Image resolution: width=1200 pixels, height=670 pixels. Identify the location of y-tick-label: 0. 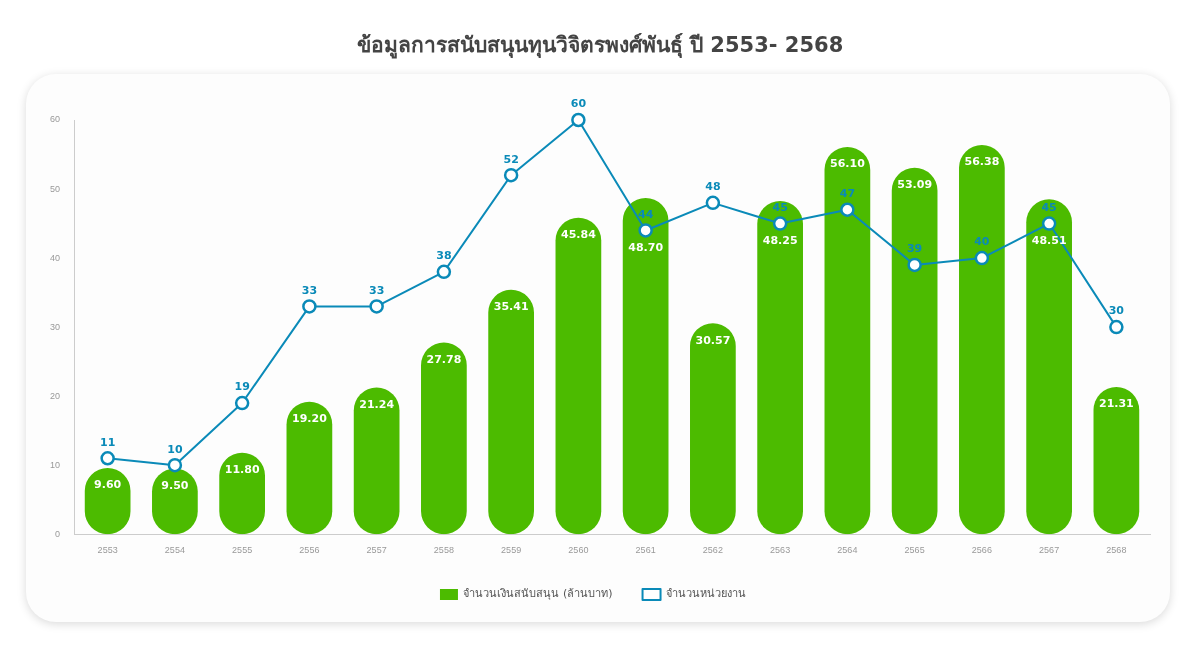
(58, 533).